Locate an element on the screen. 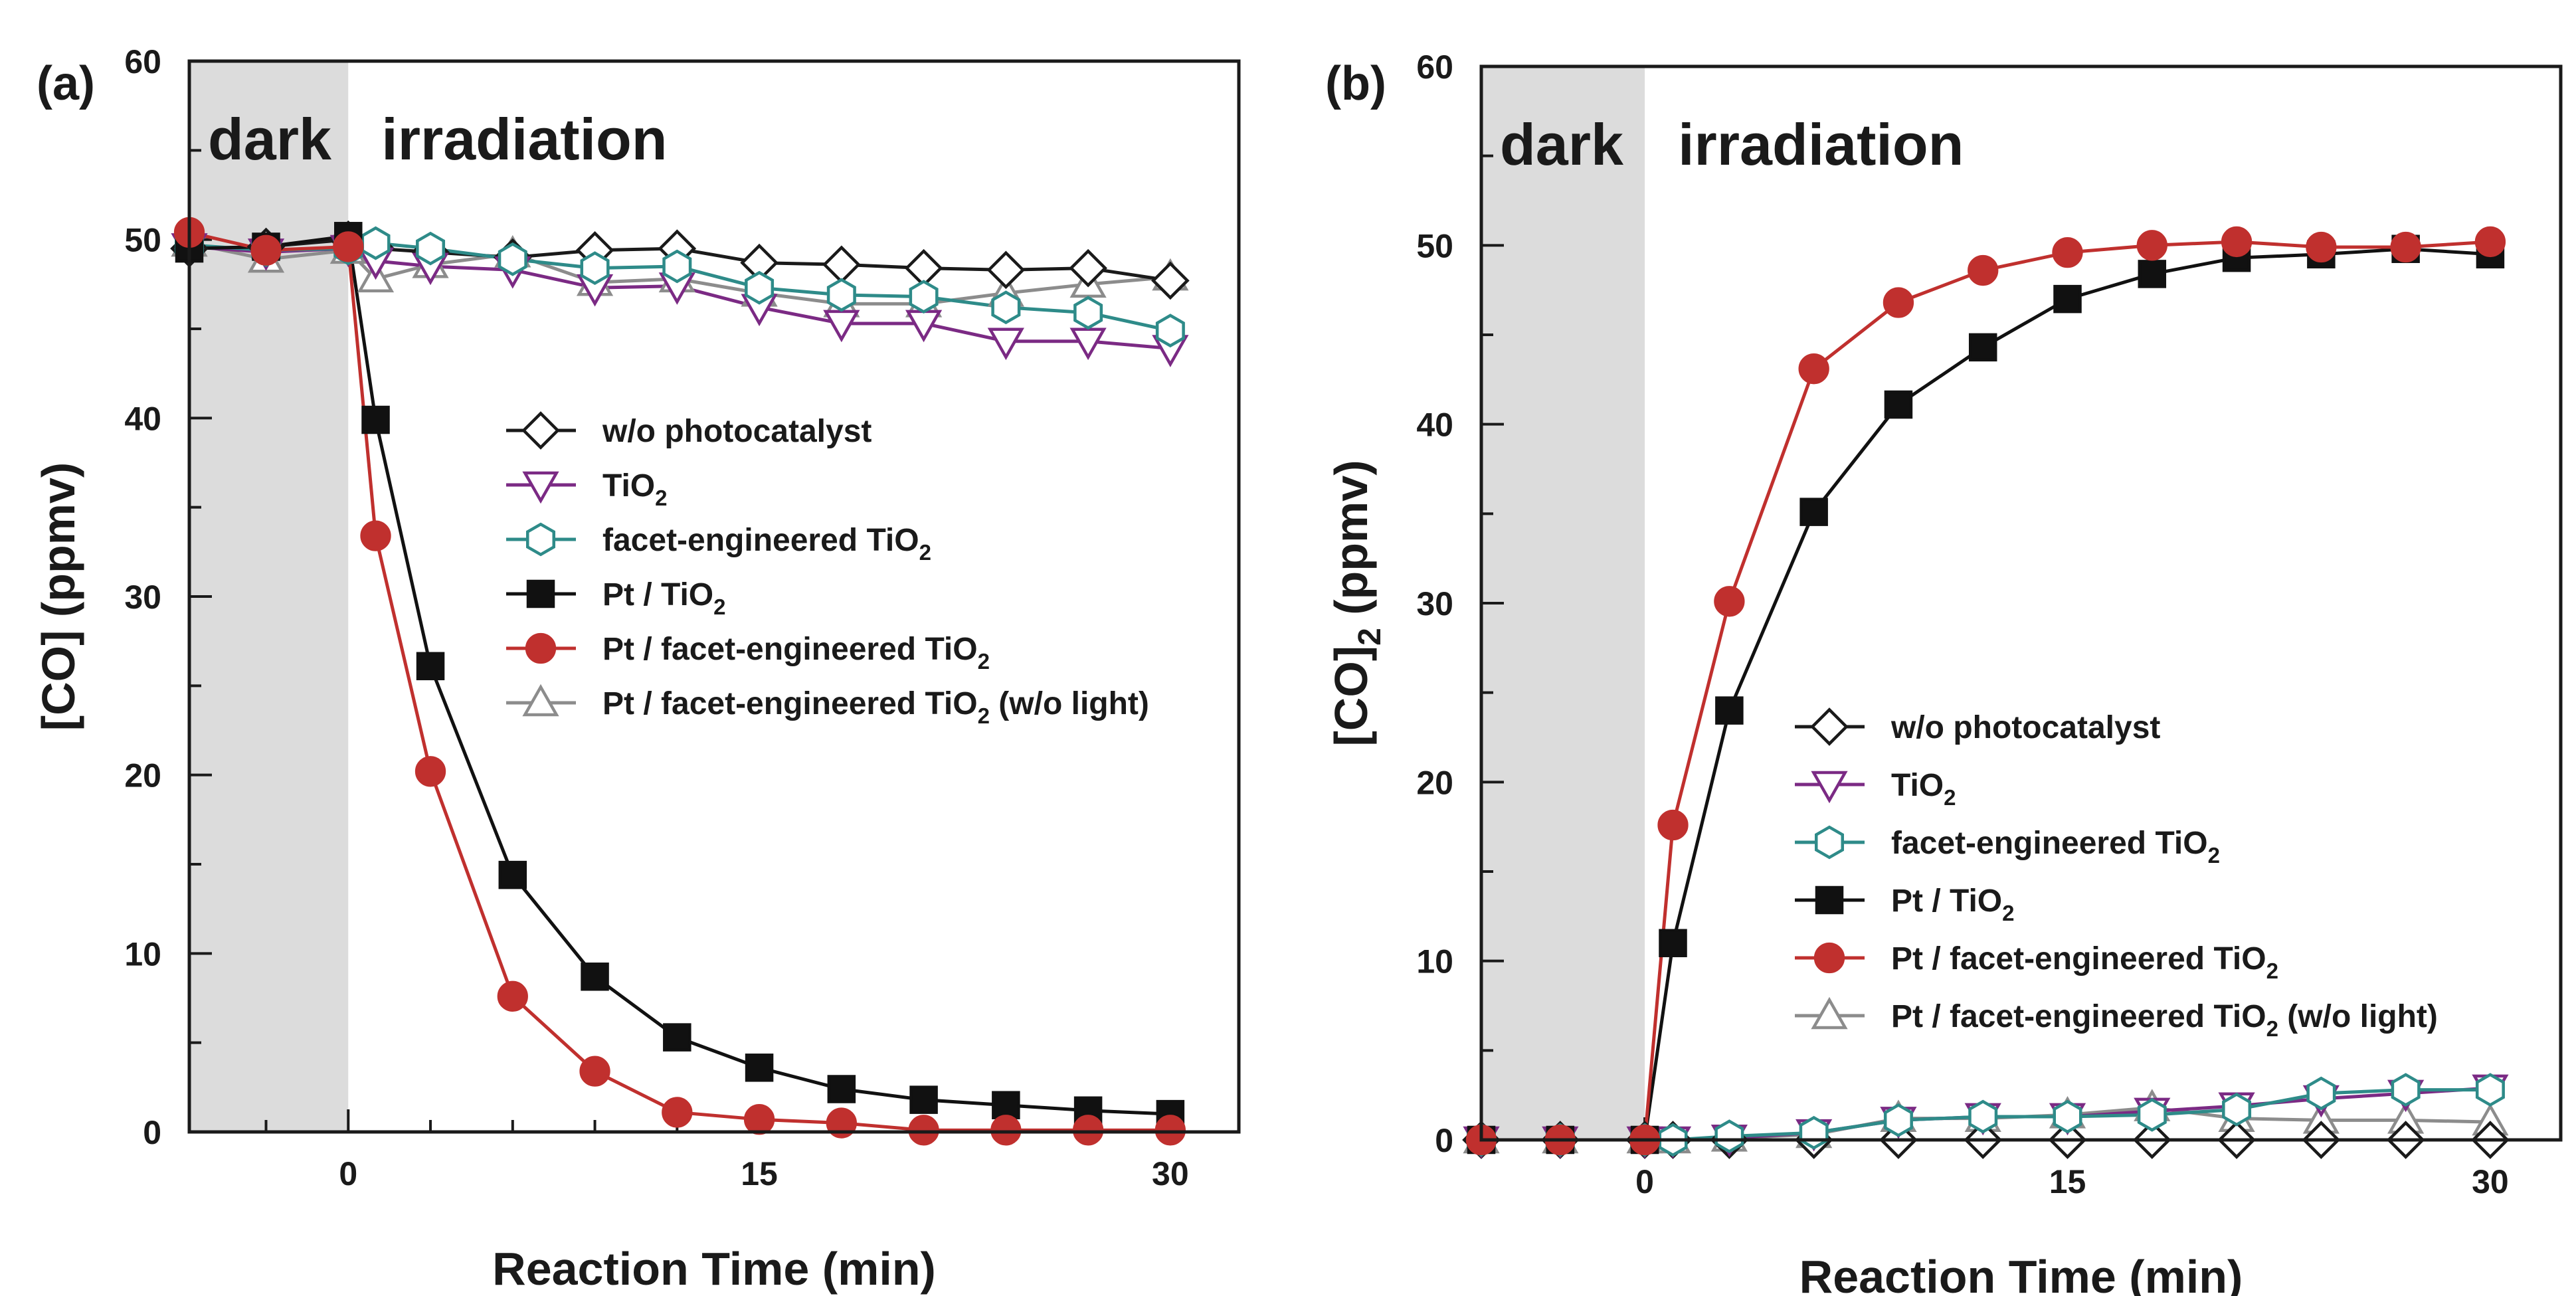 This screenshot has height=1296, width=2576. x-axis-title: Reaction Time (min) is located at coordinates (714, 1269).